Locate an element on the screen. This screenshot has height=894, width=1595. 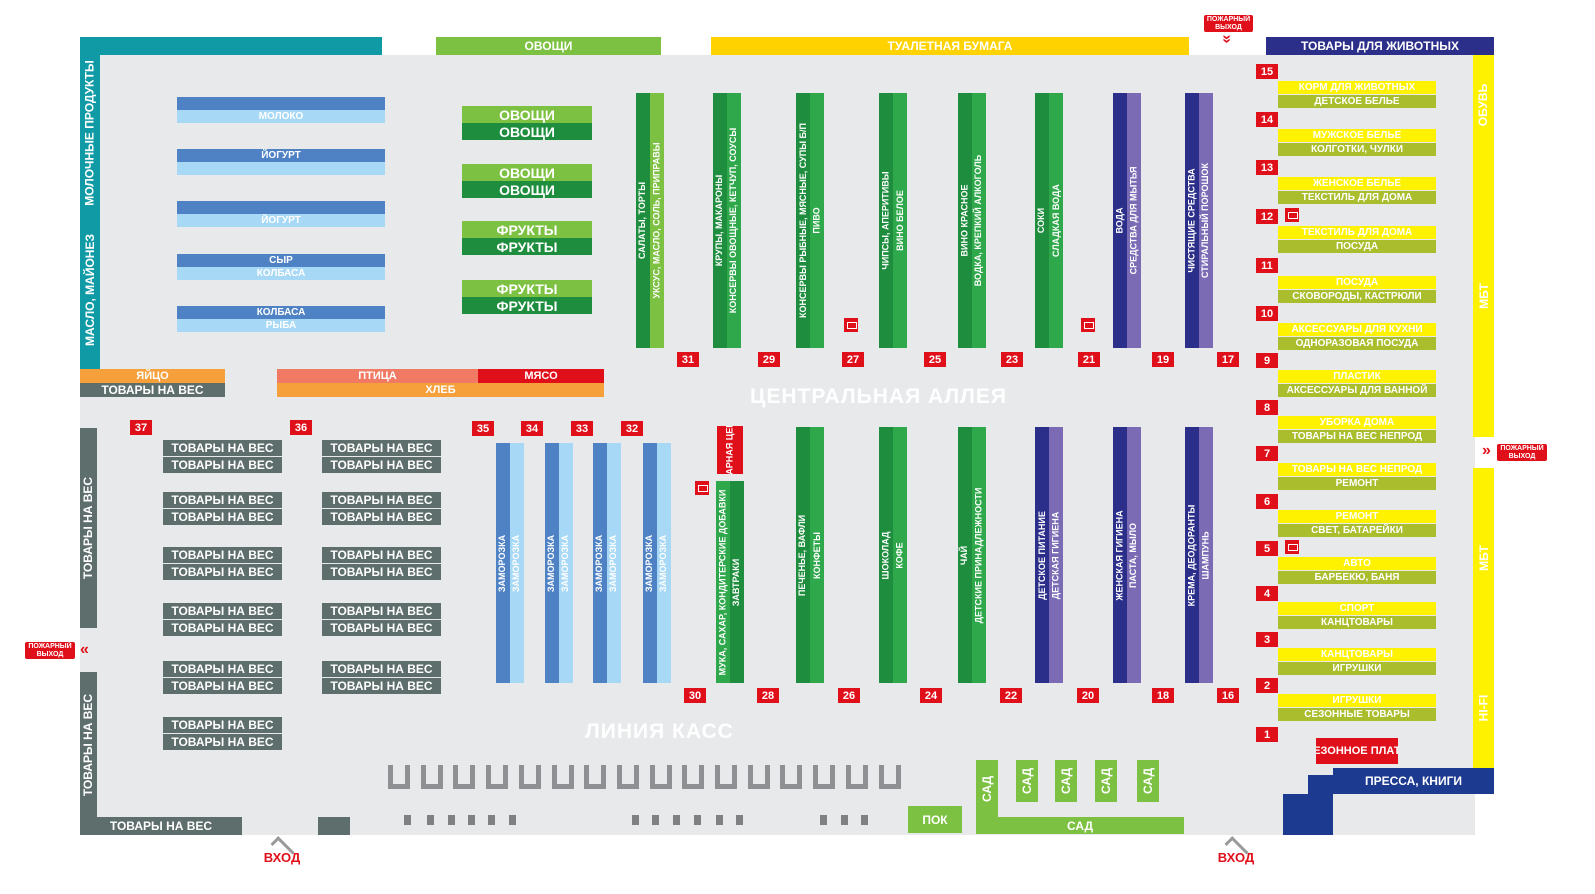
press-books: ПРЕССА, КНИГИ is located at coordinates (1413, 781).